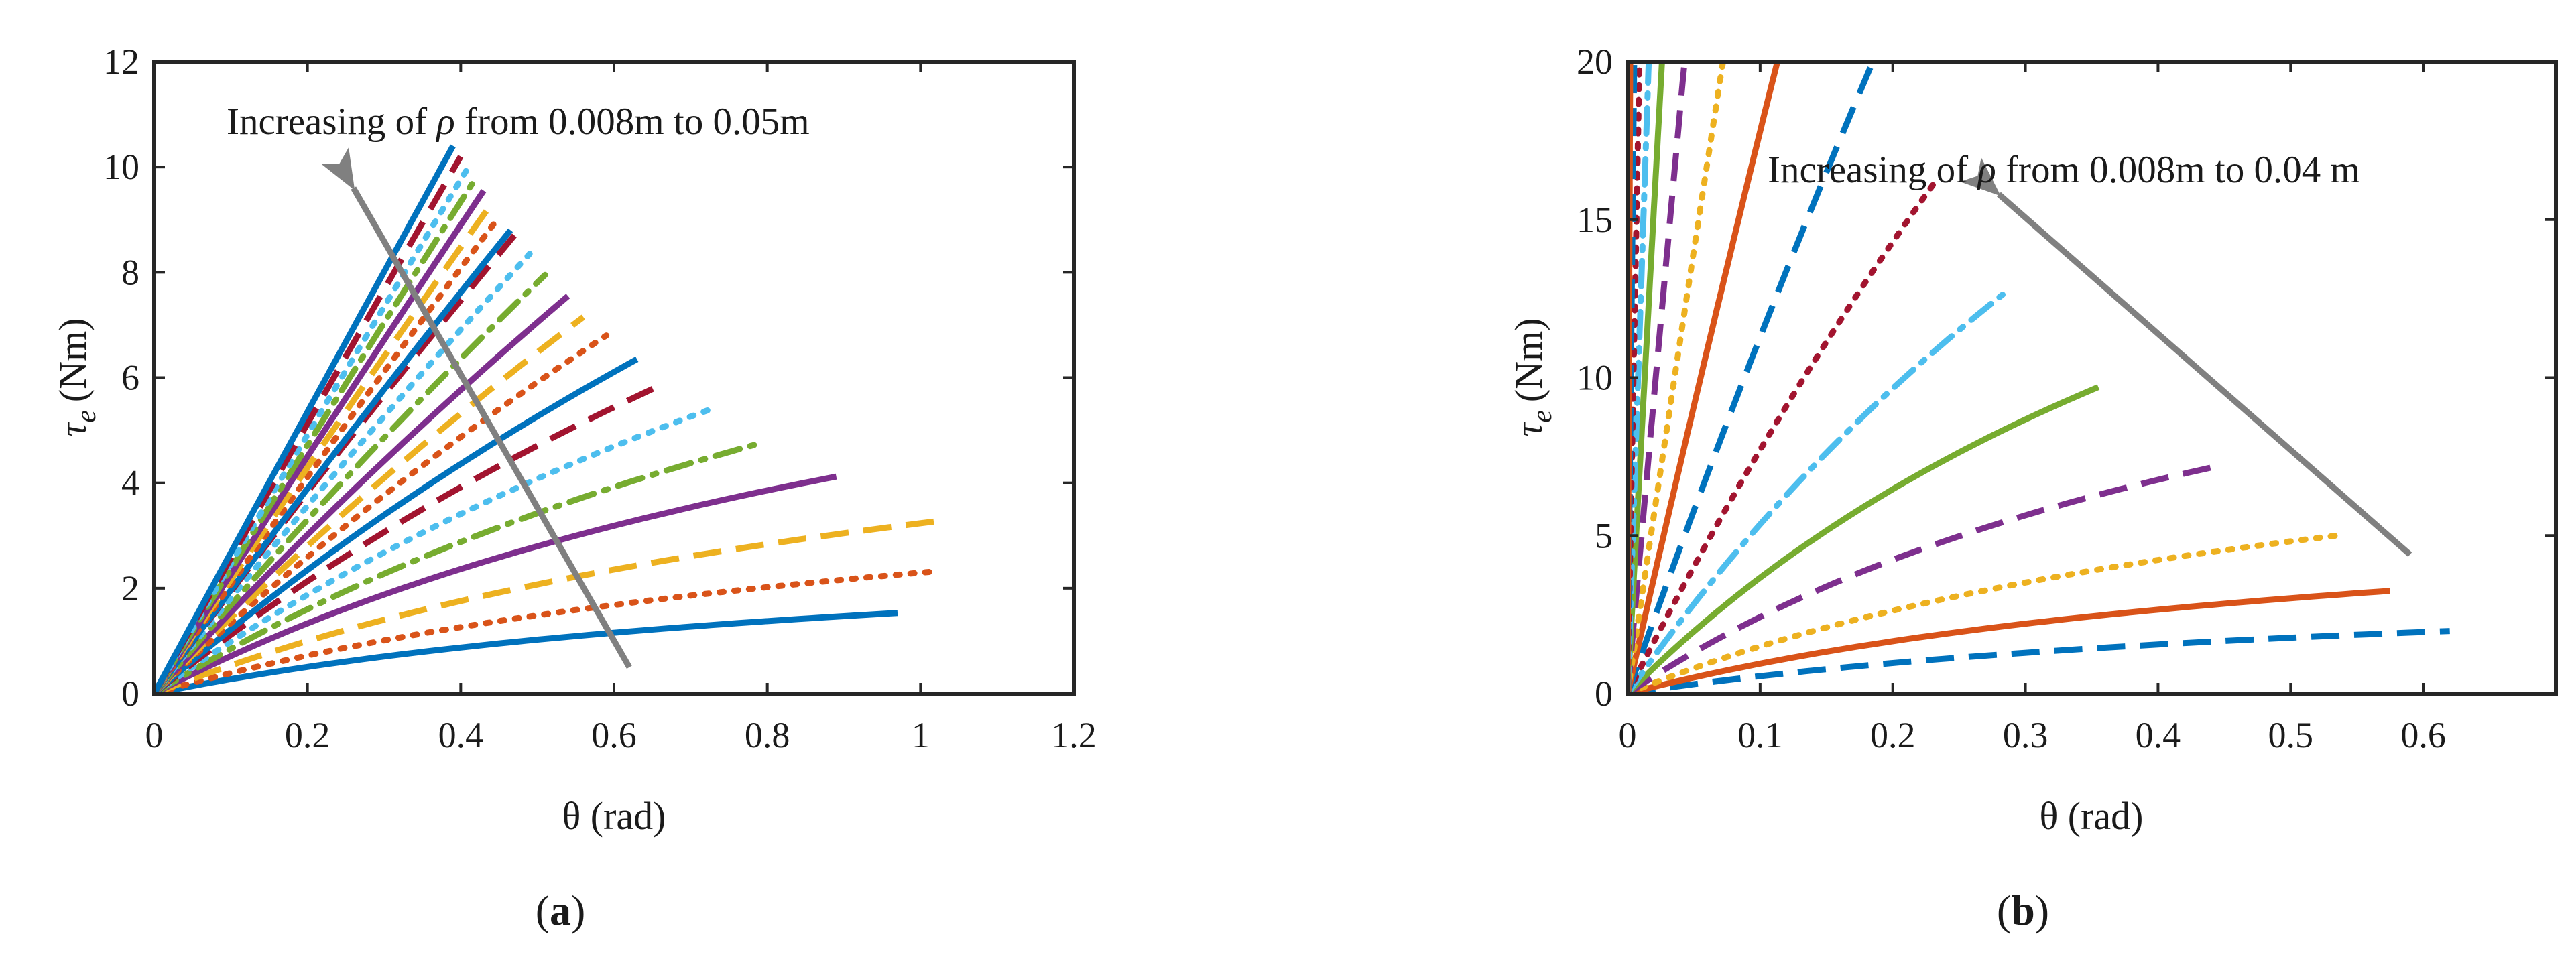  I want to click on y-tick-label-a-3: 6, so click(130, 378).